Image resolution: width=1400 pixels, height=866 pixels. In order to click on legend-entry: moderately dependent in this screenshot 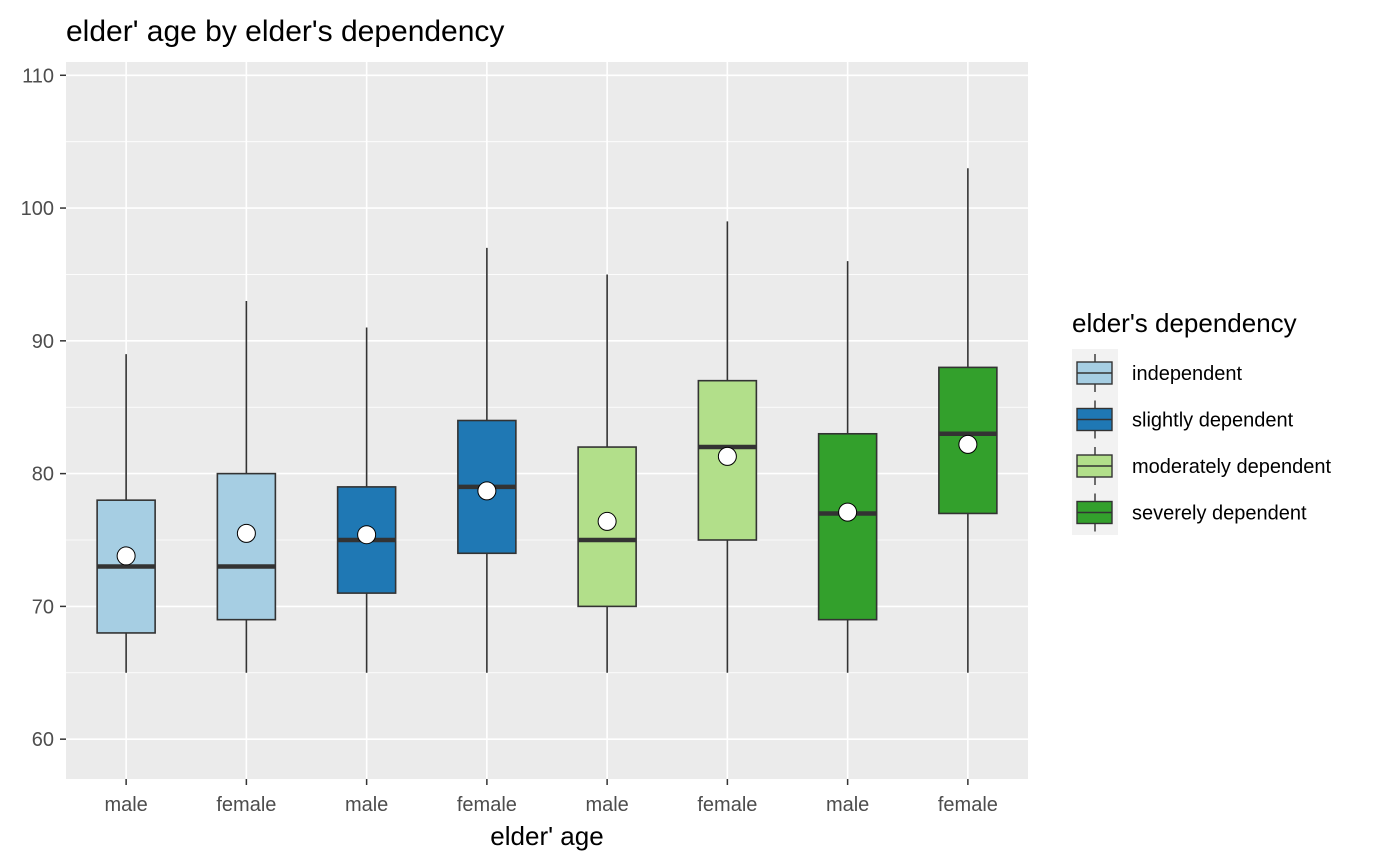, I will do `click(1203, 466)`.